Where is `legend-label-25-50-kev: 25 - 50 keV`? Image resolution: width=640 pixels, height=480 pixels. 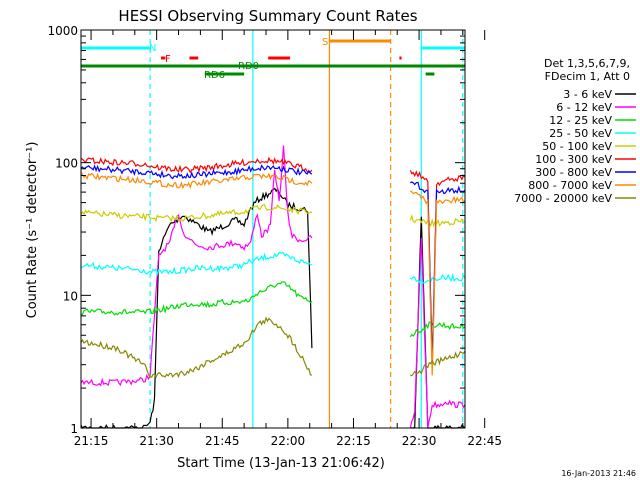 legend-label-25-50-kev: 25 - 50 keV is located at coordinates (580, 133).